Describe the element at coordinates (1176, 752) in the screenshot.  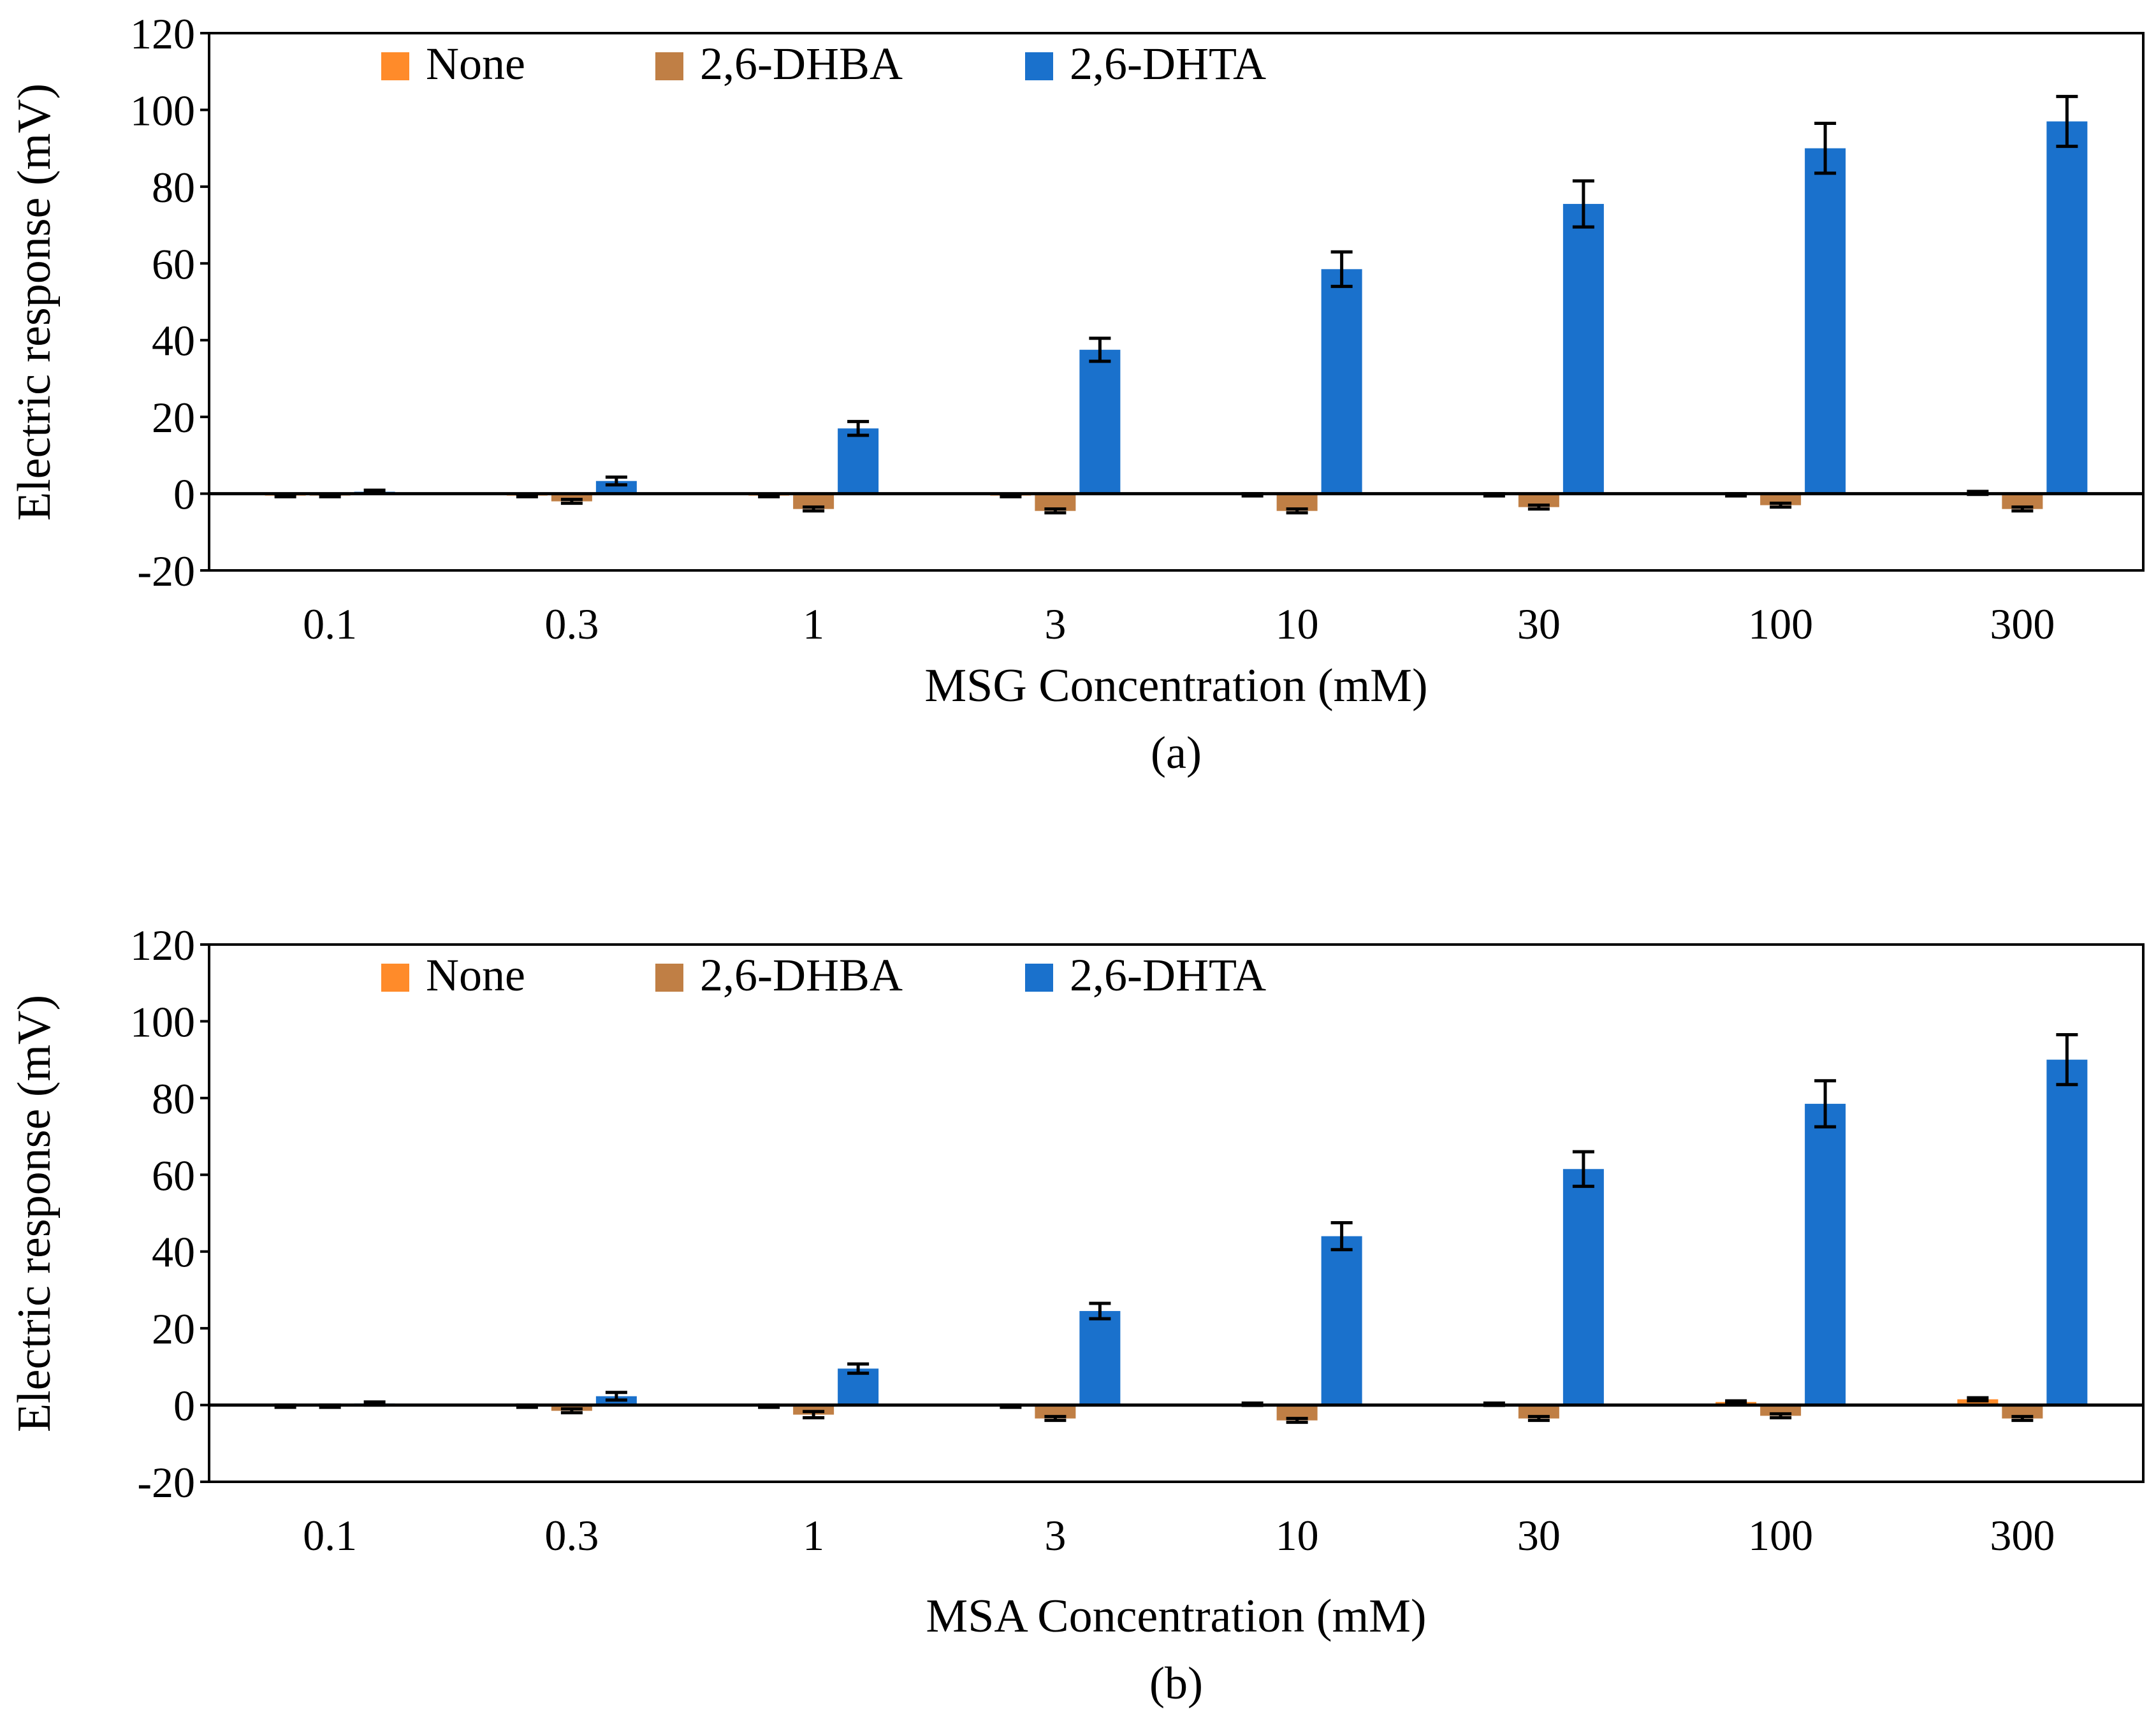
I see `panel-caption: (a)` at that location.